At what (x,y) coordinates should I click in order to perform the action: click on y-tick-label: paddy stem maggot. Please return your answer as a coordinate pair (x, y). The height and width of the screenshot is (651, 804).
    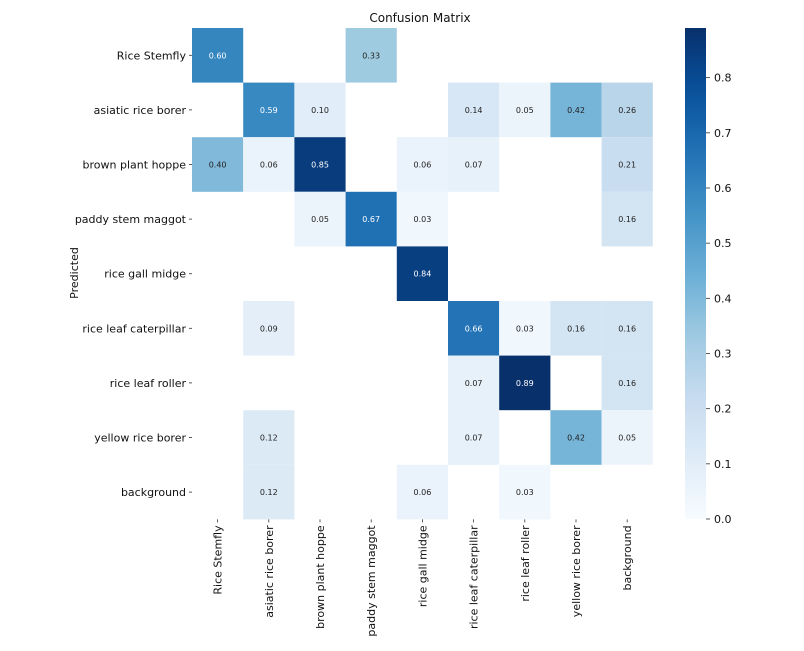
    Looking at the image, I should click on (131, 219).